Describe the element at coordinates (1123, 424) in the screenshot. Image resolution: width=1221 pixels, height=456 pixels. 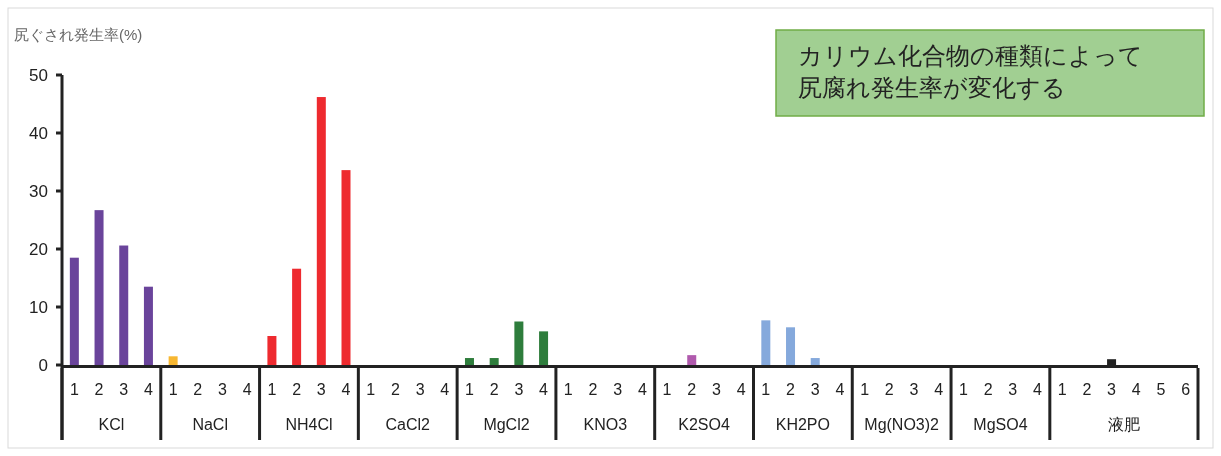
I see `text: 液肥` at that location.